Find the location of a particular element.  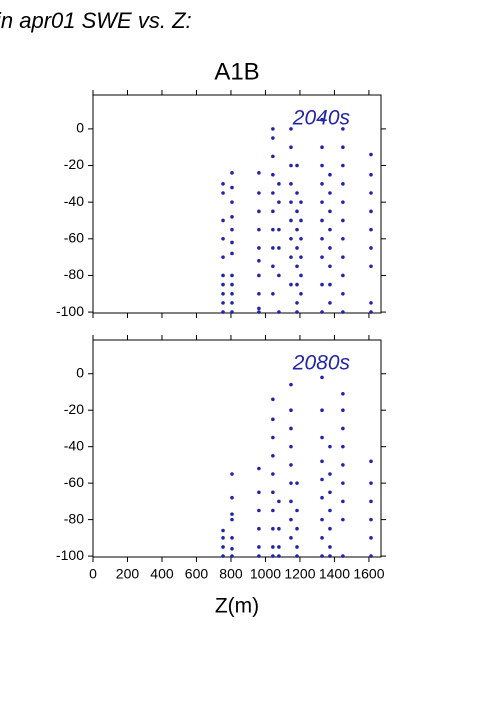

x-tick-label: 600 is located at coordinates (197, 574).